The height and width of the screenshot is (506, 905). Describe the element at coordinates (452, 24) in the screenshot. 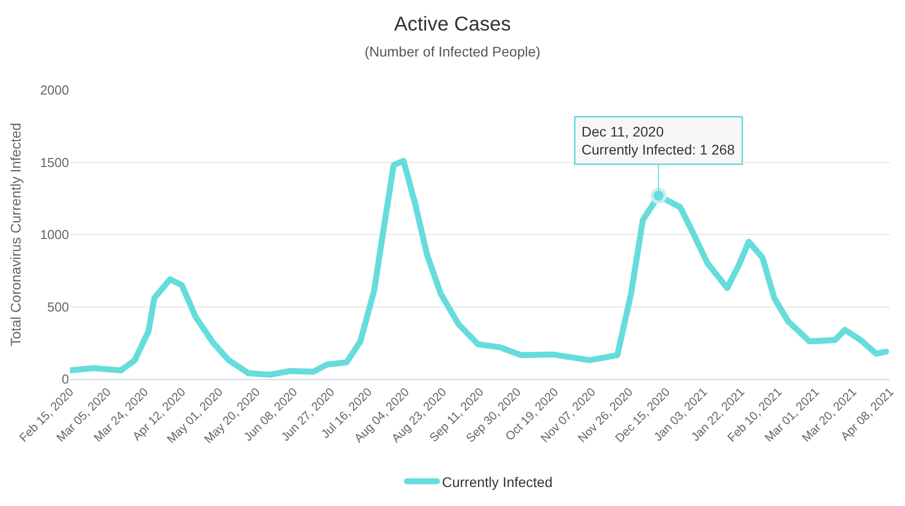

I see `chart-title: Active Cases` at that location.